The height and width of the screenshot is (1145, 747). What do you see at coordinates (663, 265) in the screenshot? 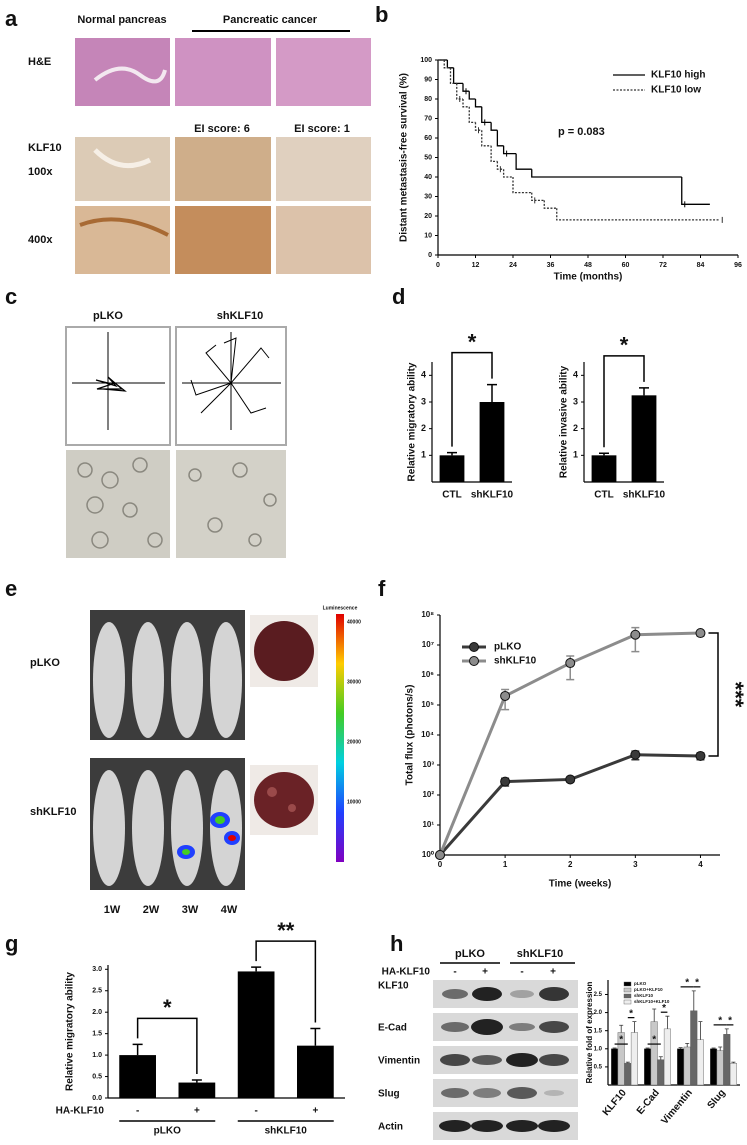
I see `x-tick-label: 72` at bounding box center [663, 265].